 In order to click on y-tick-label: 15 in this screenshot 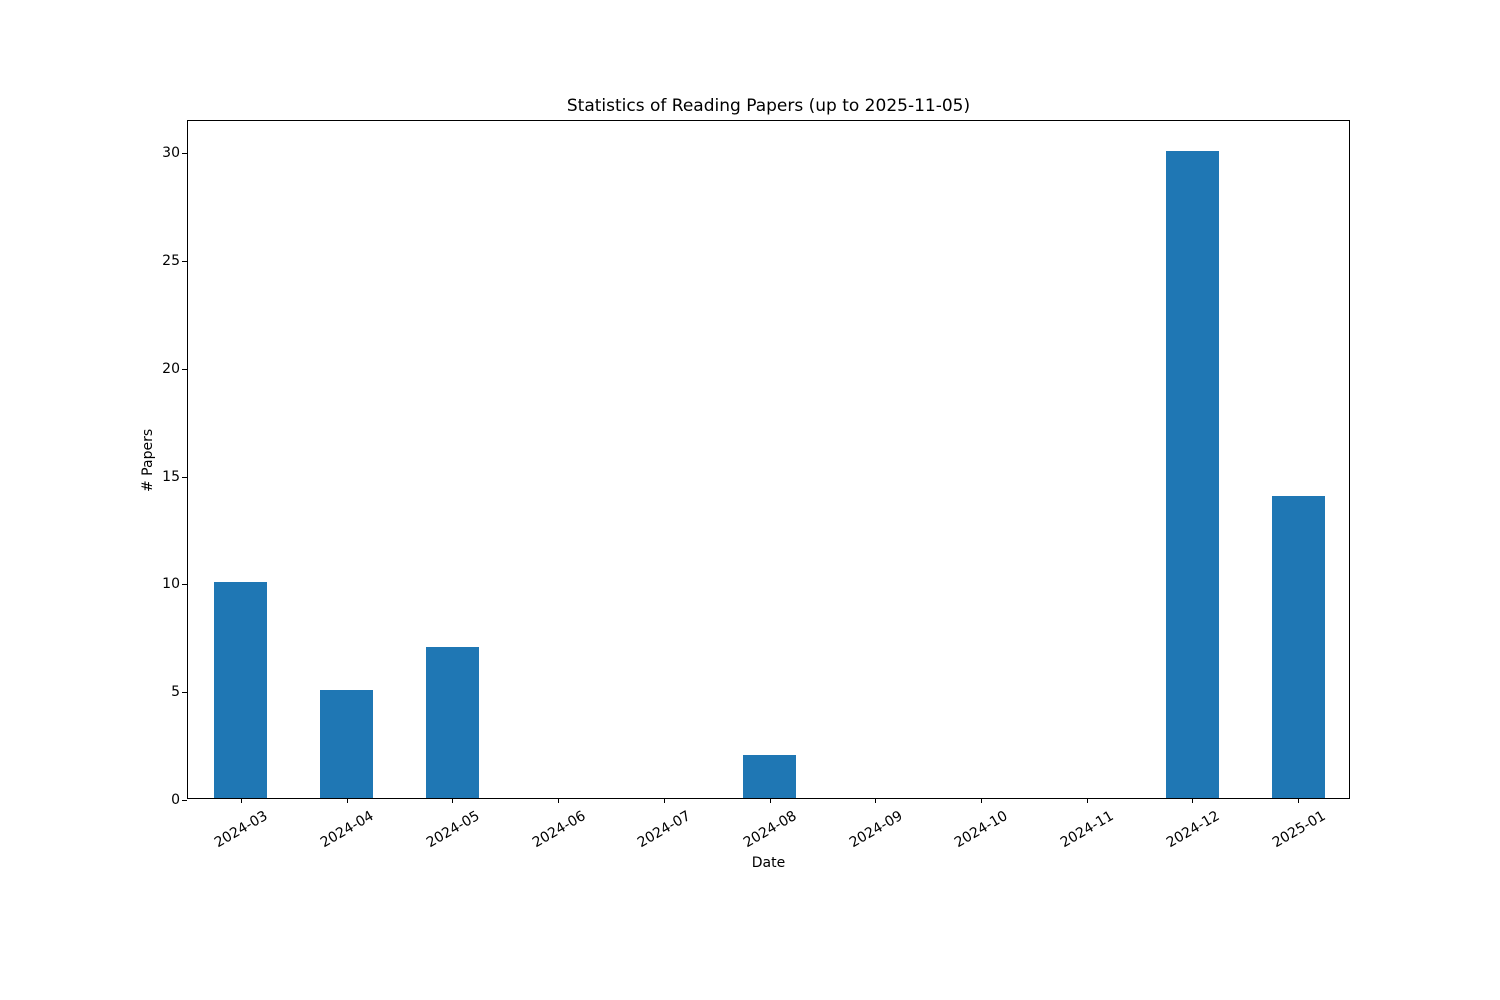, I will do `click(171, 476)`.